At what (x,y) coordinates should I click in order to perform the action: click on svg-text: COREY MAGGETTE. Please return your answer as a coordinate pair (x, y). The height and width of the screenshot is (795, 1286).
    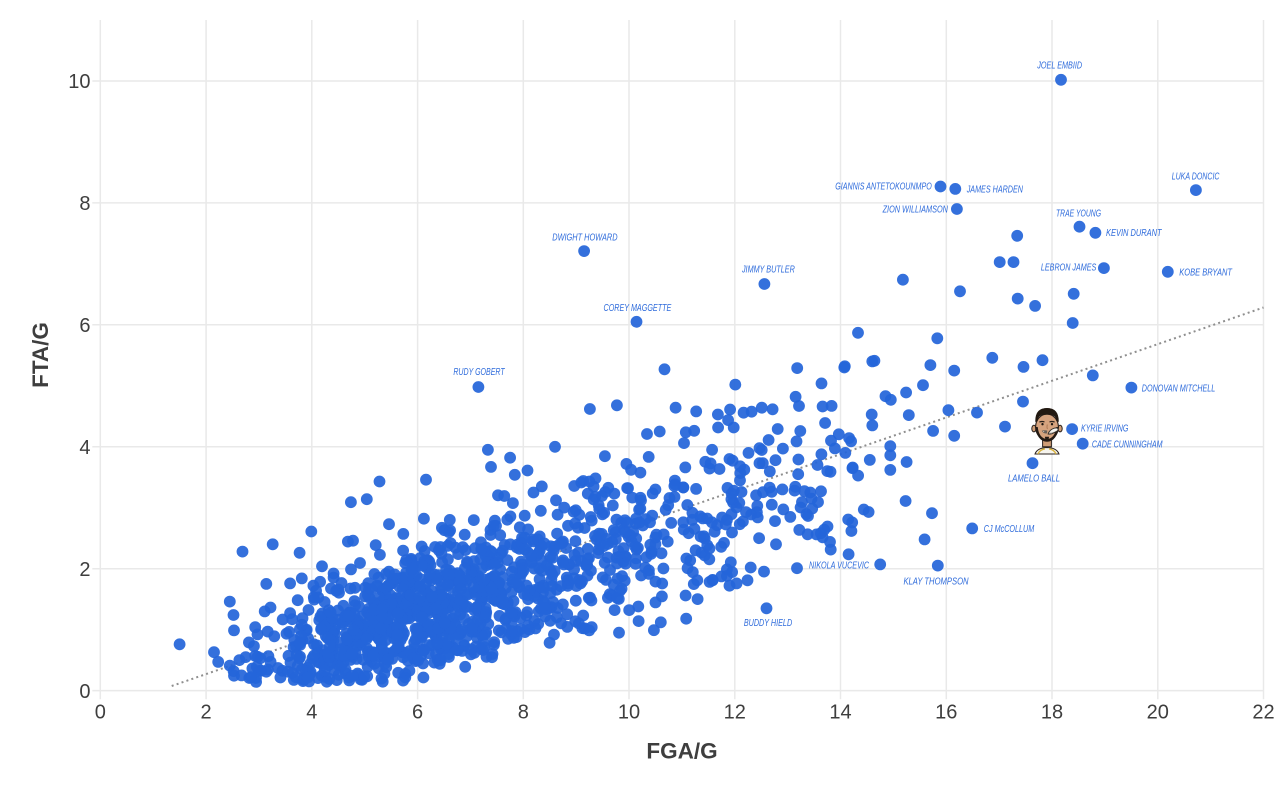
    Looking at the image, I should click on (638, 308).